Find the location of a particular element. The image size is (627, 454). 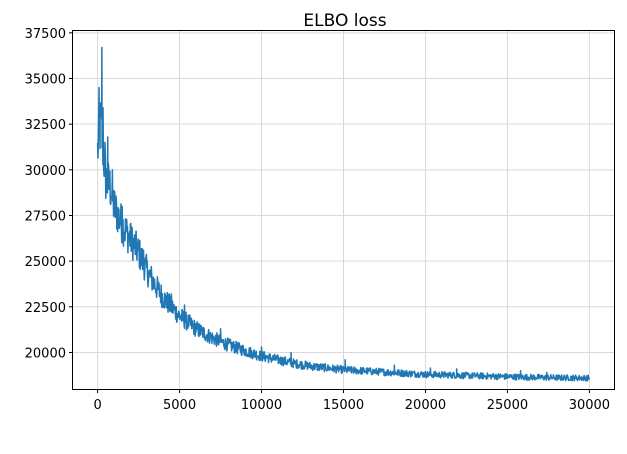

x-tick-label: 15000 is located at coordinates (343, 405).